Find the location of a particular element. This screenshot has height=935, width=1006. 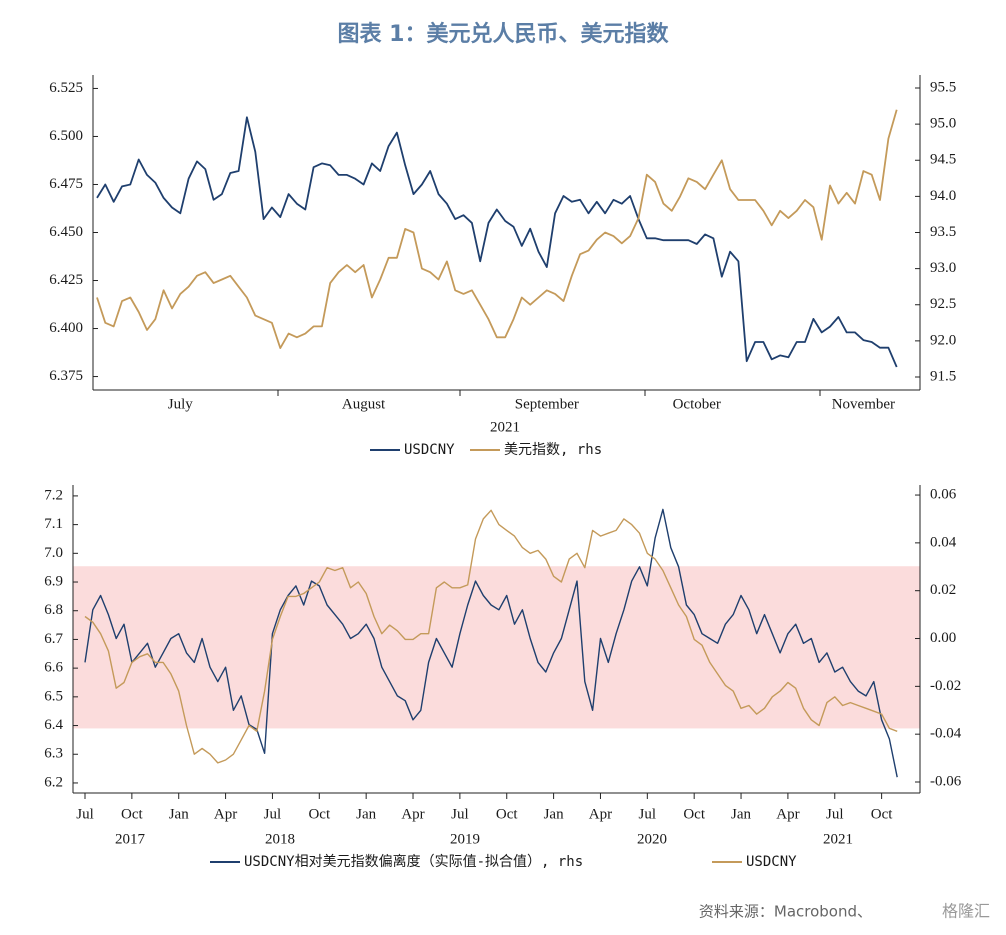

watermark: 格隆汇 is located at coordinates (966, 911).